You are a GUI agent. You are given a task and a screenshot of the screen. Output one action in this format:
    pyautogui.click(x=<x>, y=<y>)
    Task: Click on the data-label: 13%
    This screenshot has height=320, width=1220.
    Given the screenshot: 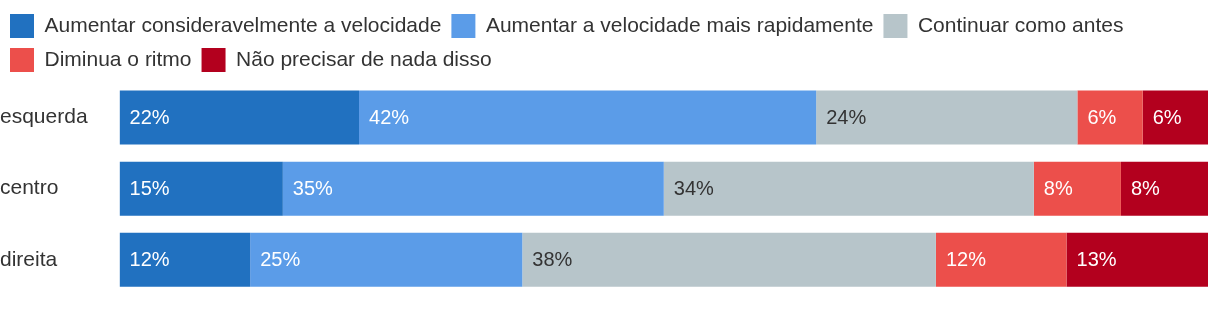 What is the action you would take?
    pyautogui.click(x=1096, y=259)
    